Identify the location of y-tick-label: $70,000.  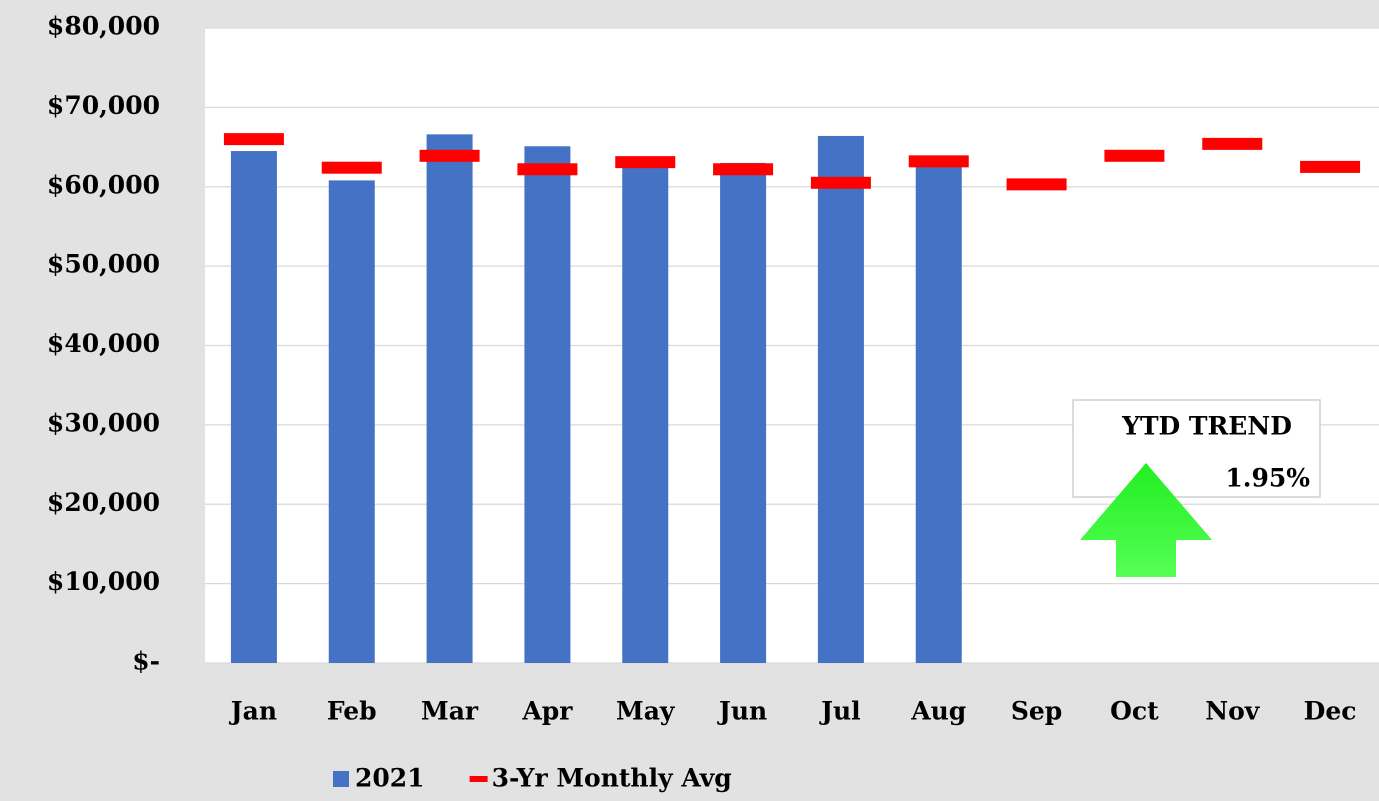
(103, 105).